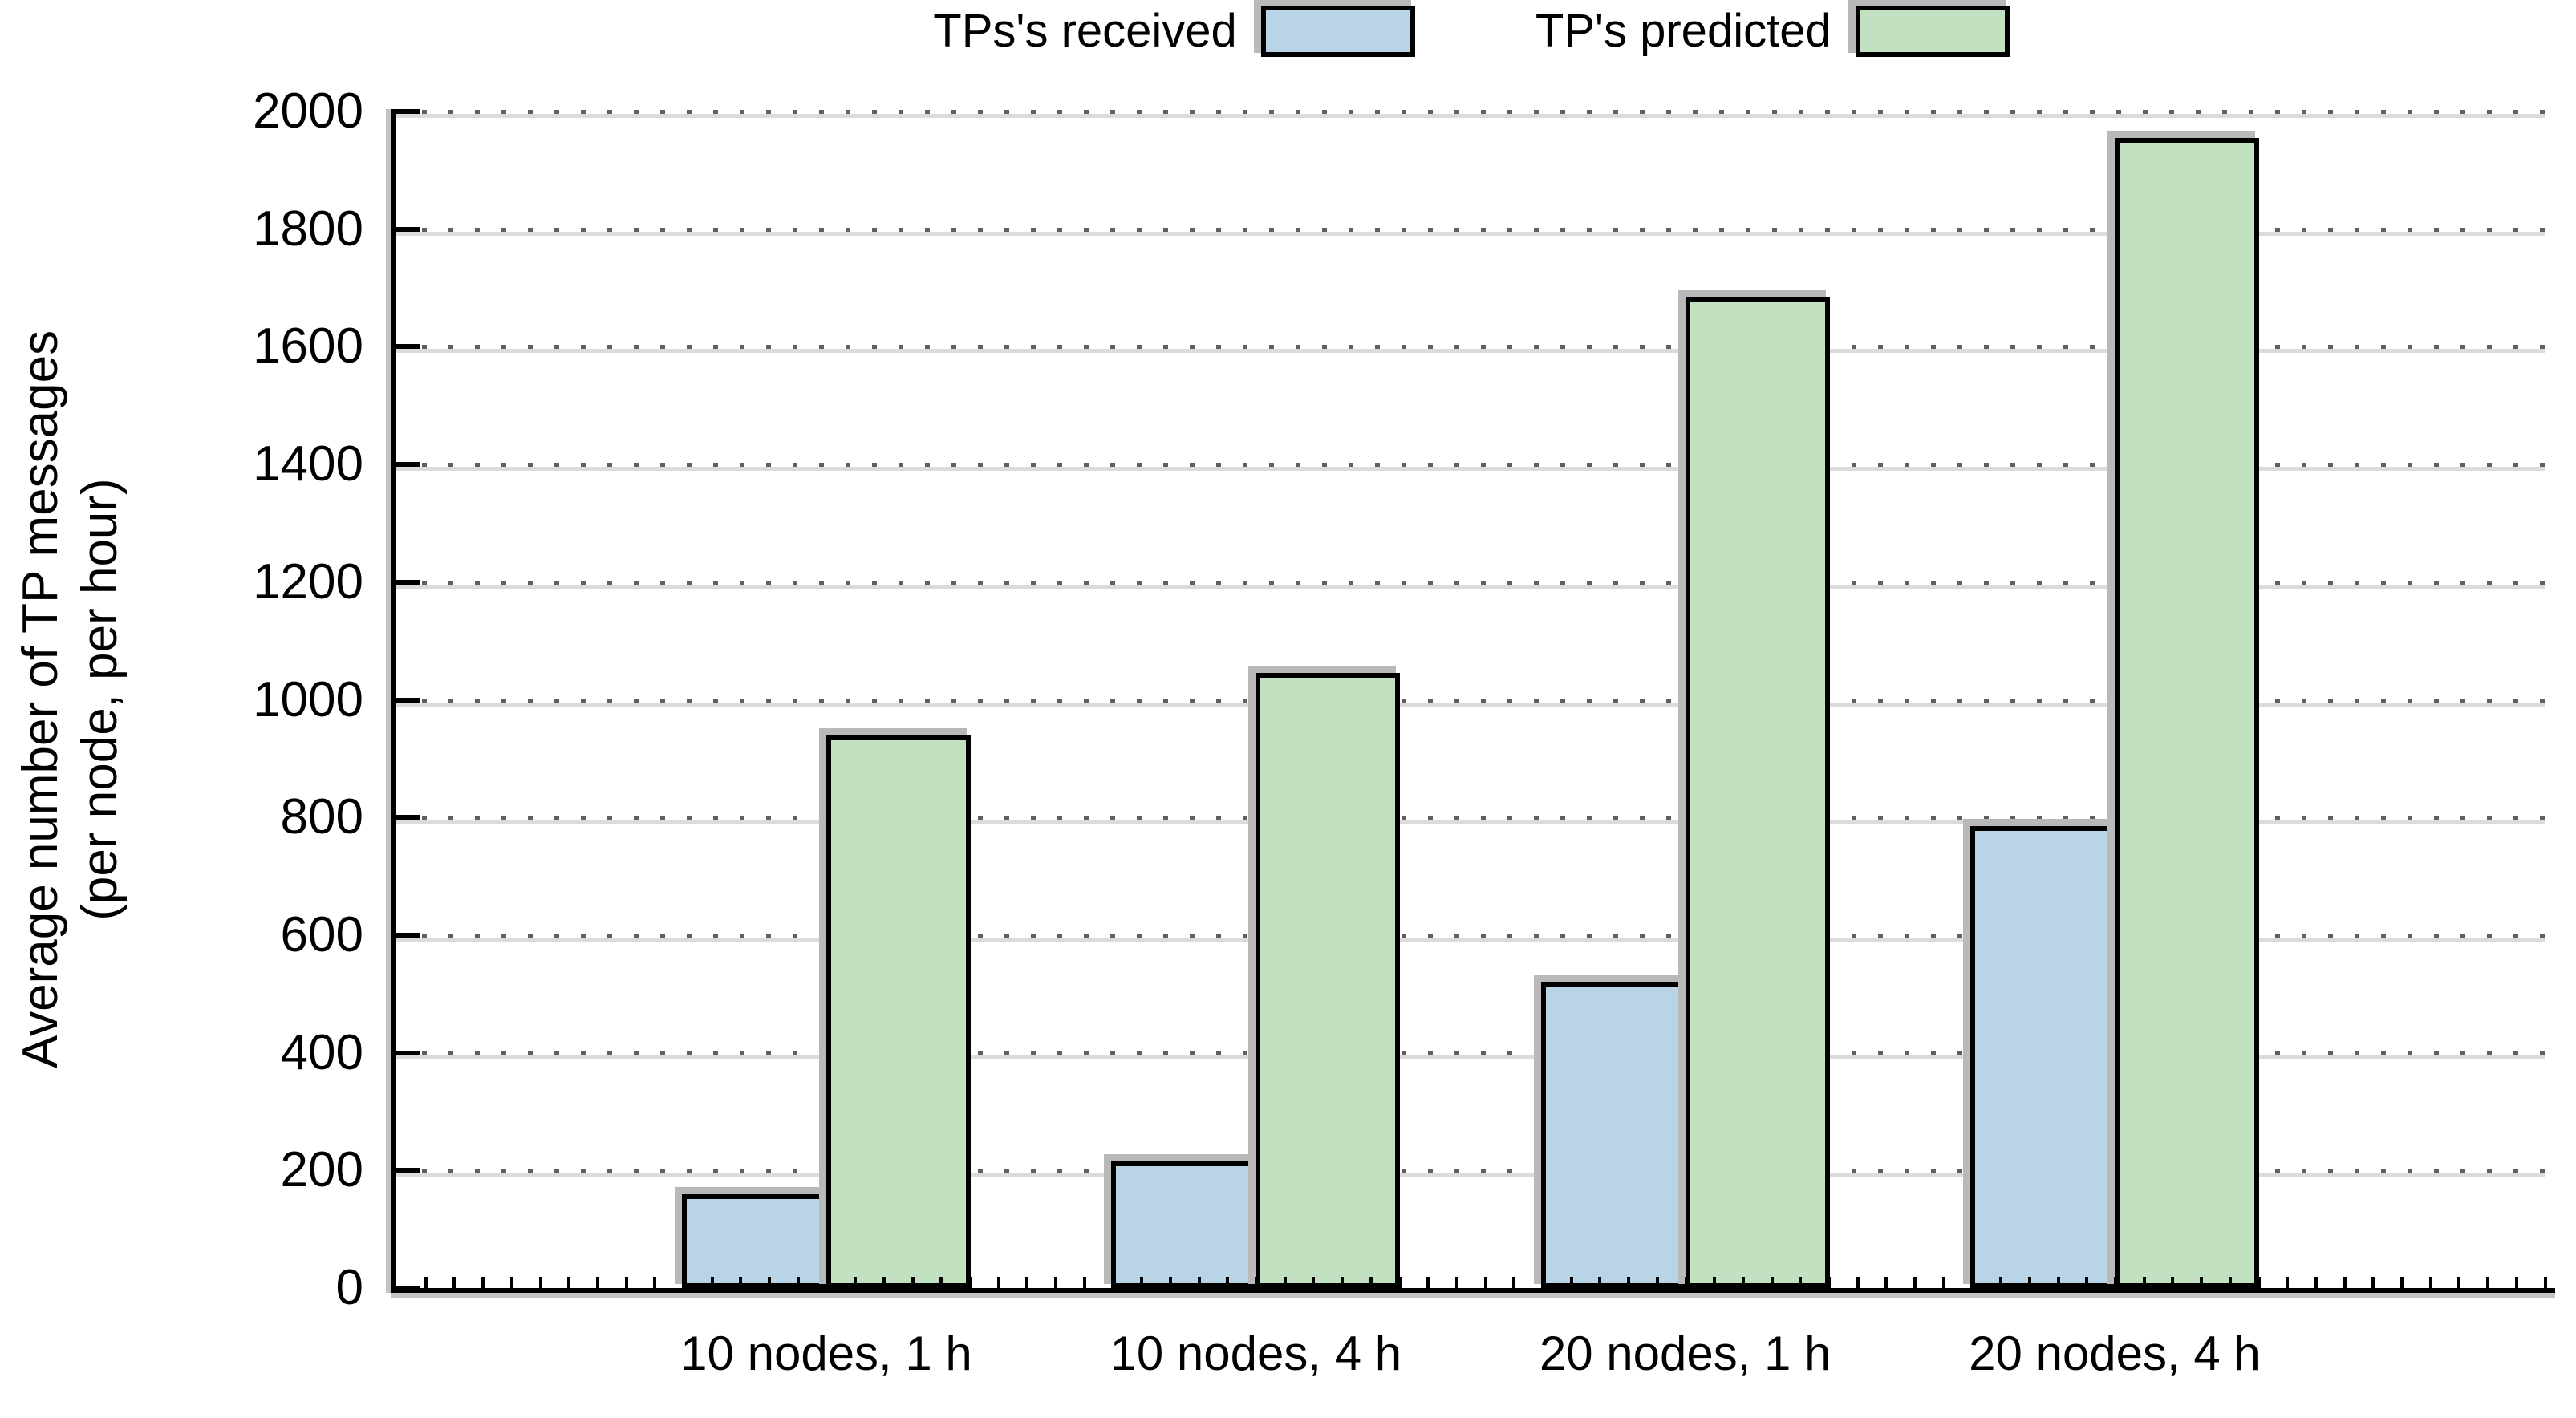  What do you see at coordinates (308, 111) in the screenshot?
I see `y-tick-label-2000: 2000` at bounding box center [308, 111].